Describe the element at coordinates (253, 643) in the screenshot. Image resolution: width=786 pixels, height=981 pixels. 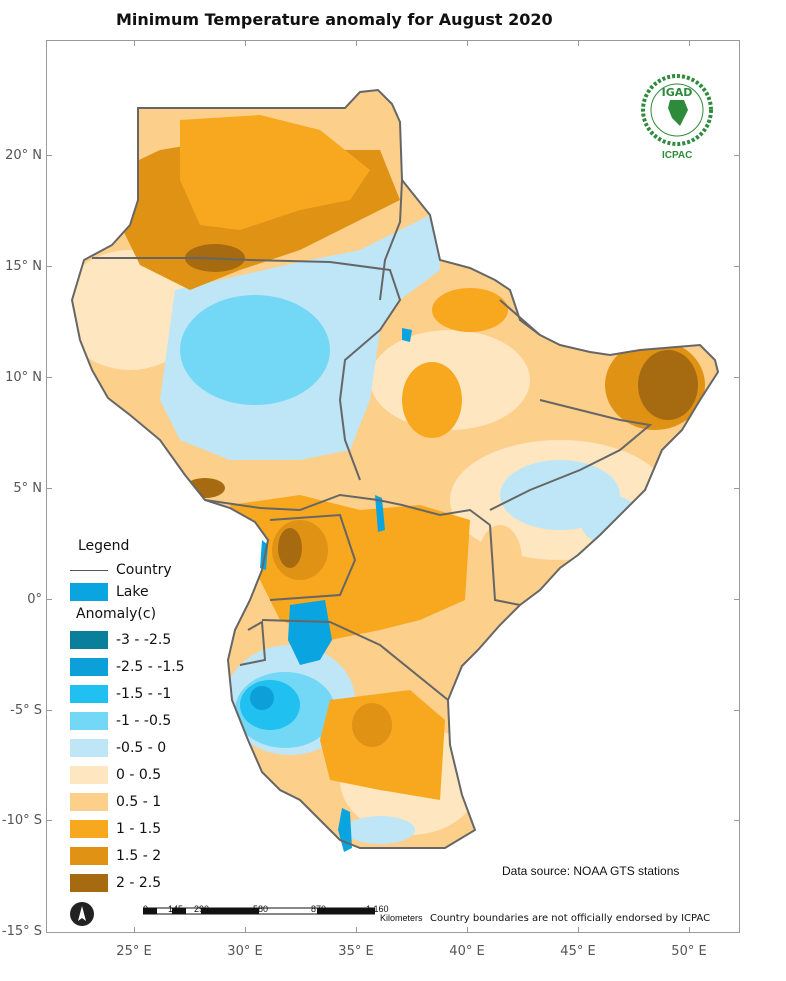
I see `rwanda-burundi-border` at that location.